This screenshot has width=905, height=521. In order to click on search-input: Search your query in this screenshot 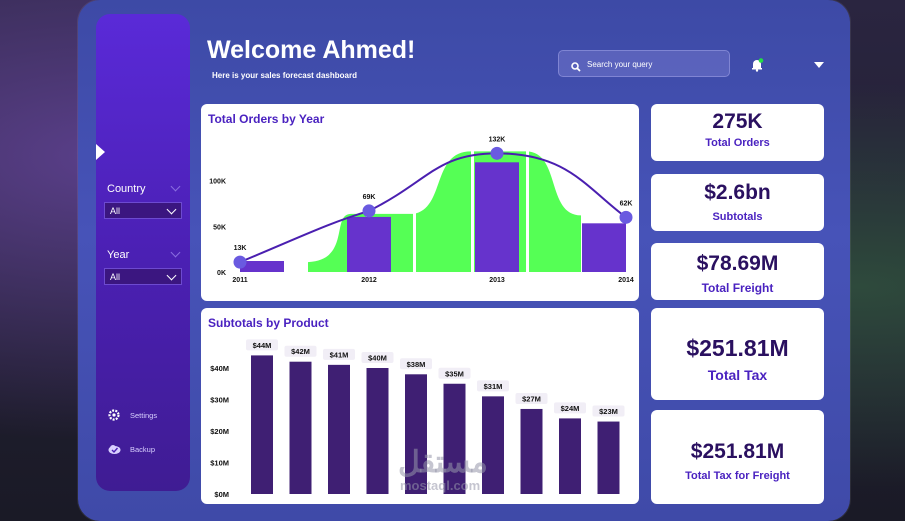, I will do `click(644, 63)`.